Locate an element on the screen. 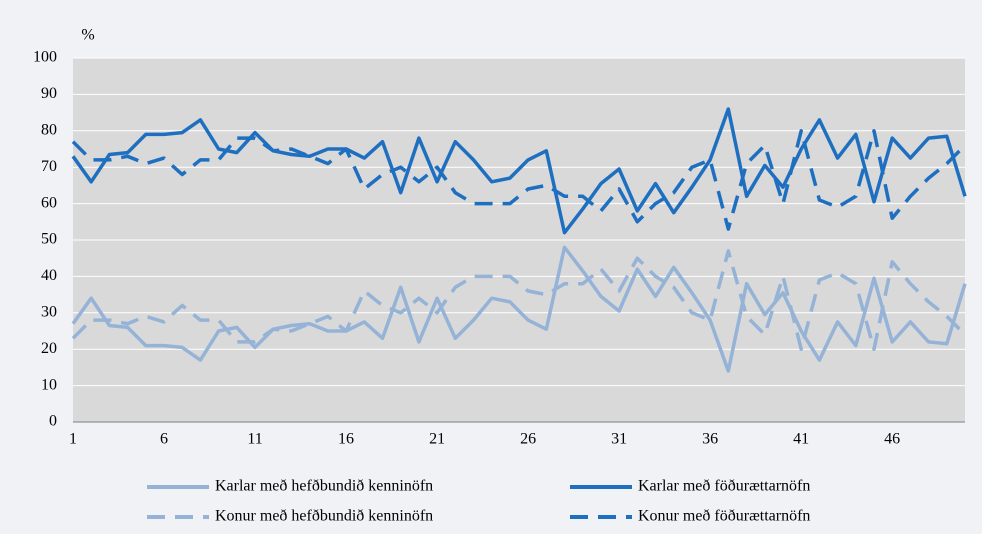 Image resolution: width=982 pixels, height=534 pixels. x-tick-label: 21 is located at coordinates (437, 439).